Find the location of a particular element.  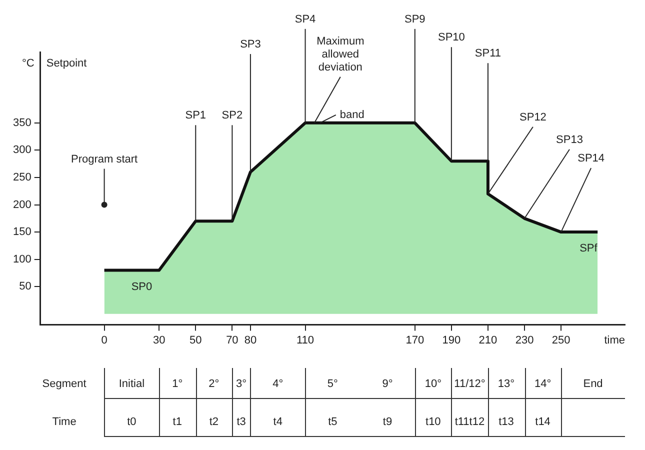

text: Time is located at coordinates (64, 422).